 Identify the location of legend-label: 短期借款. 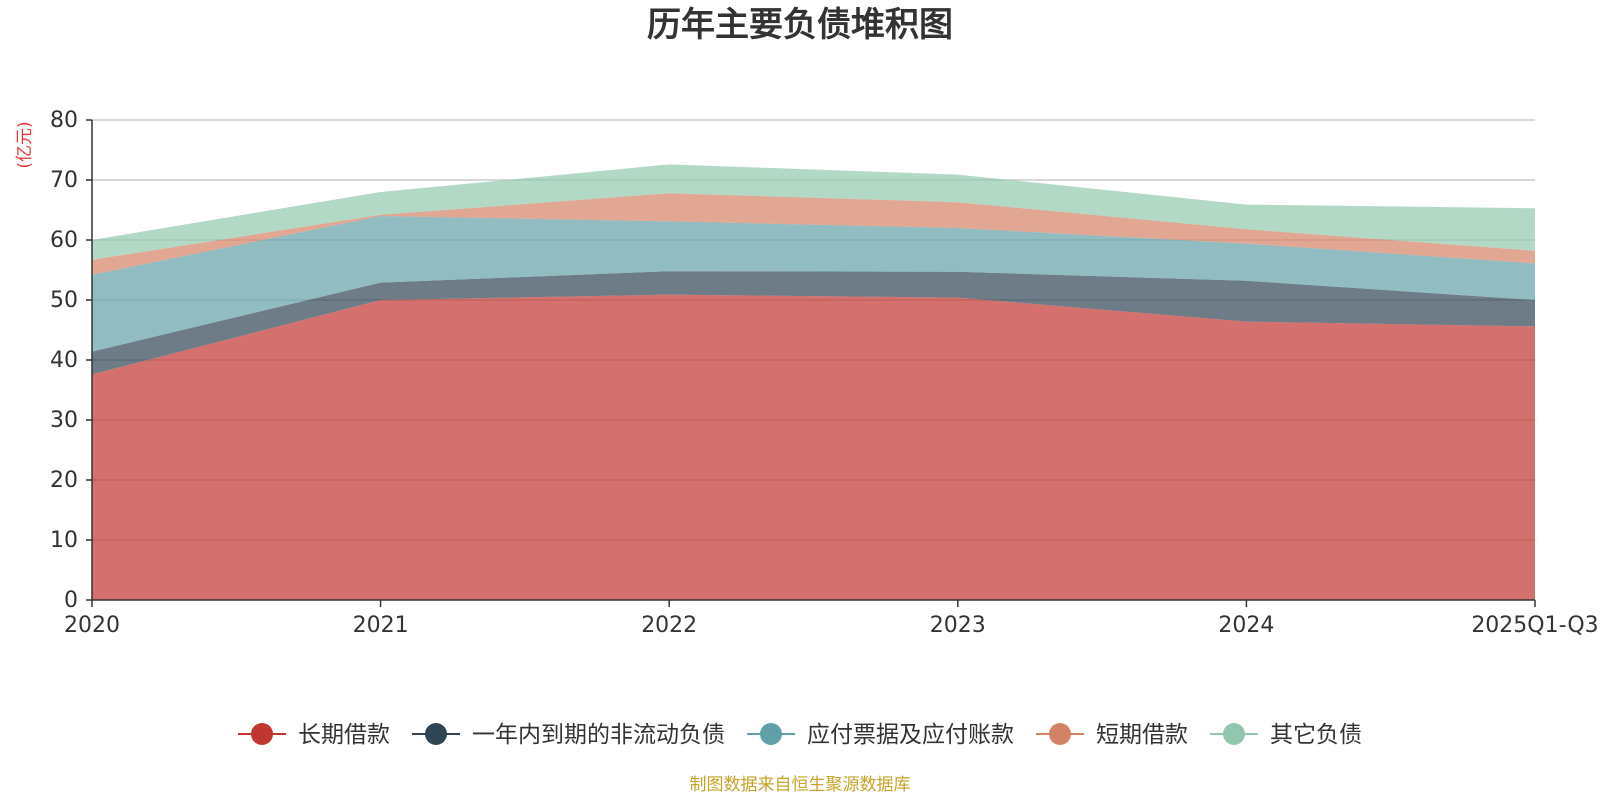
(1142, 735).